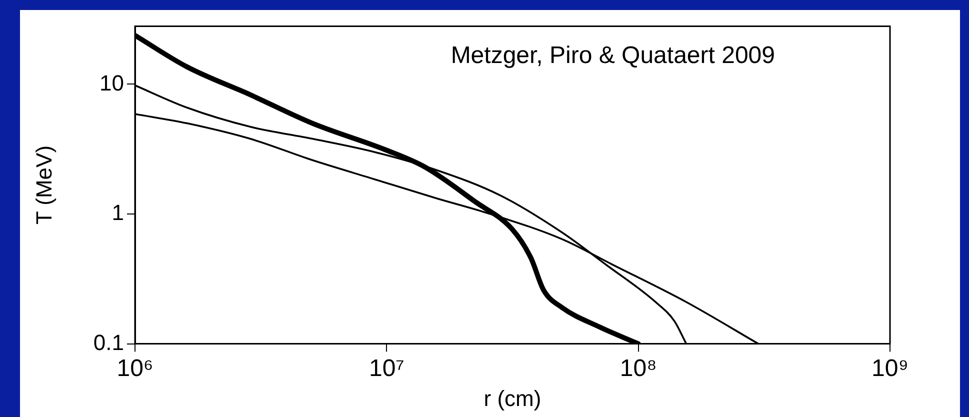 Image resolution: width=969 pixels, height=417 pixels. I want to click on x-tick-label: 10⁶, so click(135, 368).